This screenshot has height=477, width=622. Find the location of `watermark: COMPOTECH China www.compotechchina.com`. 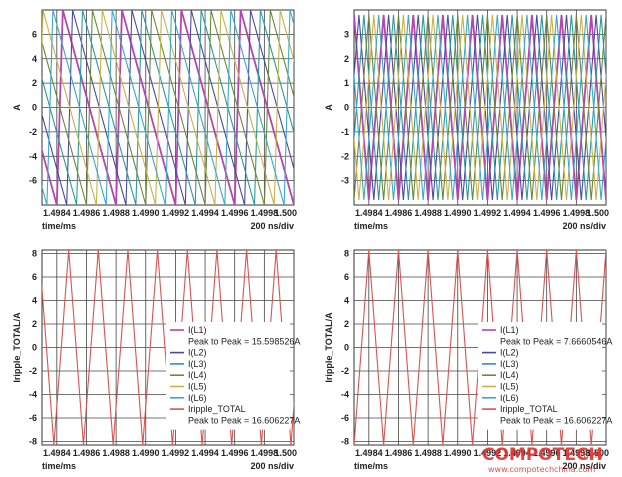

watermark: COMPOTECH China www.compotechchina.com is located at coordinates (542, 459).